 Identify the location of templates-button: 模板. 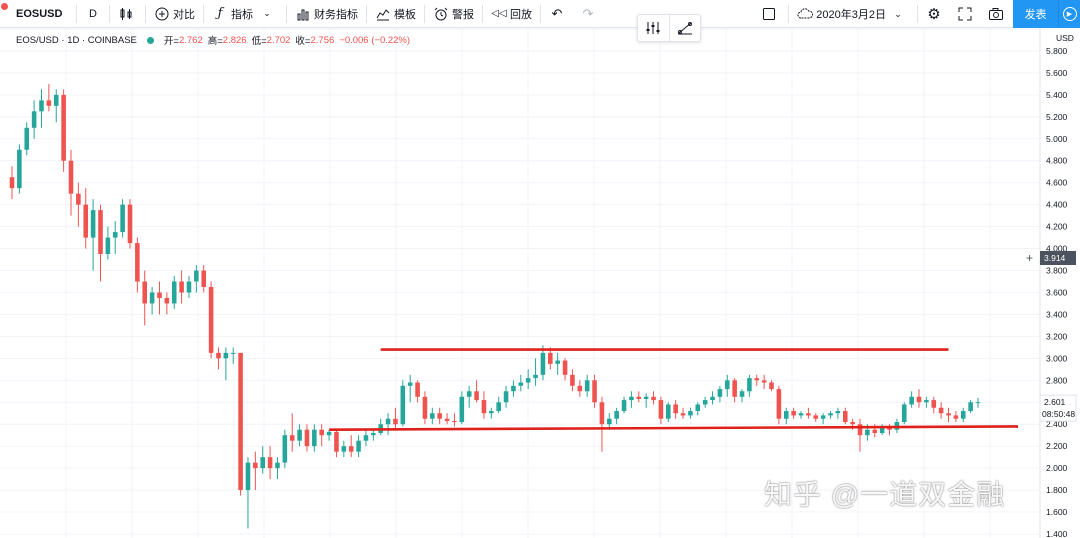
(395, 14).